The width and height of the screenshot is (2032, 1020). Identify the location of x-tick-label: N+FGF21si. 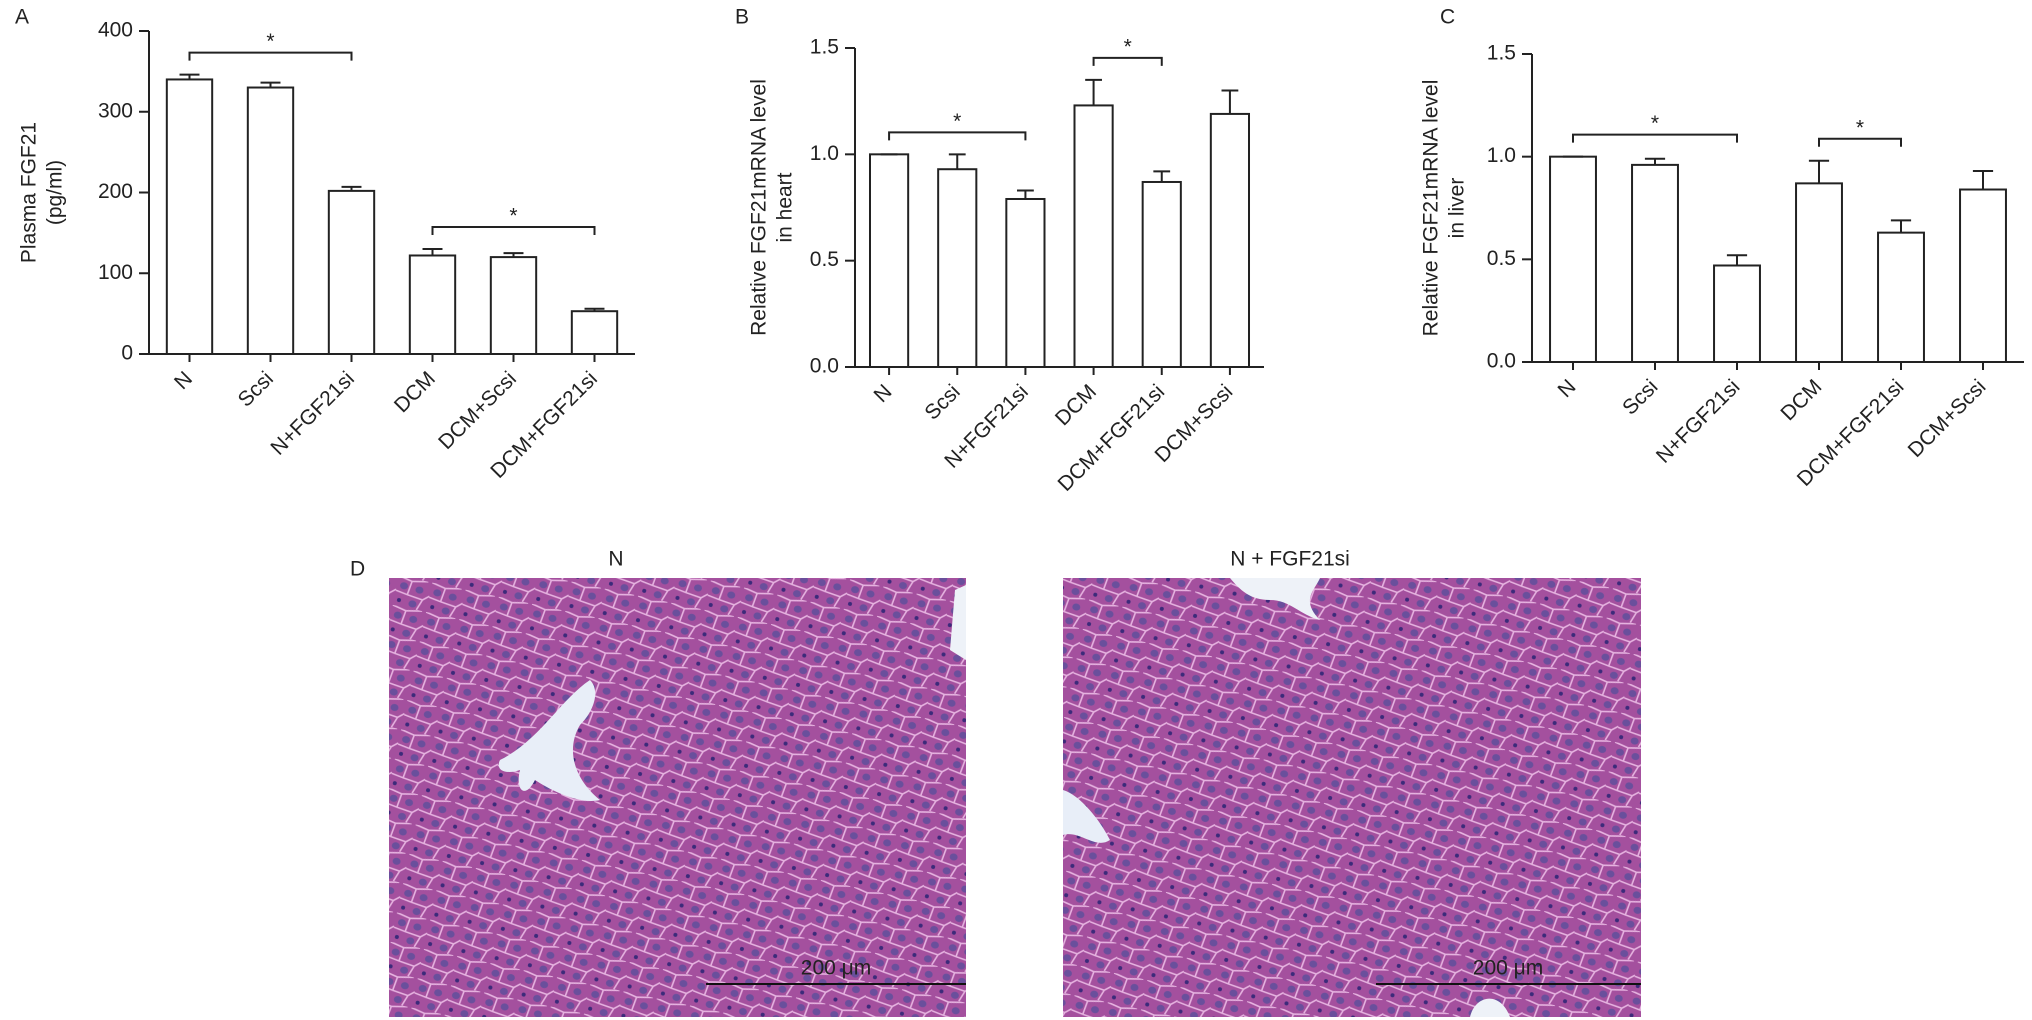
(1698, 421).